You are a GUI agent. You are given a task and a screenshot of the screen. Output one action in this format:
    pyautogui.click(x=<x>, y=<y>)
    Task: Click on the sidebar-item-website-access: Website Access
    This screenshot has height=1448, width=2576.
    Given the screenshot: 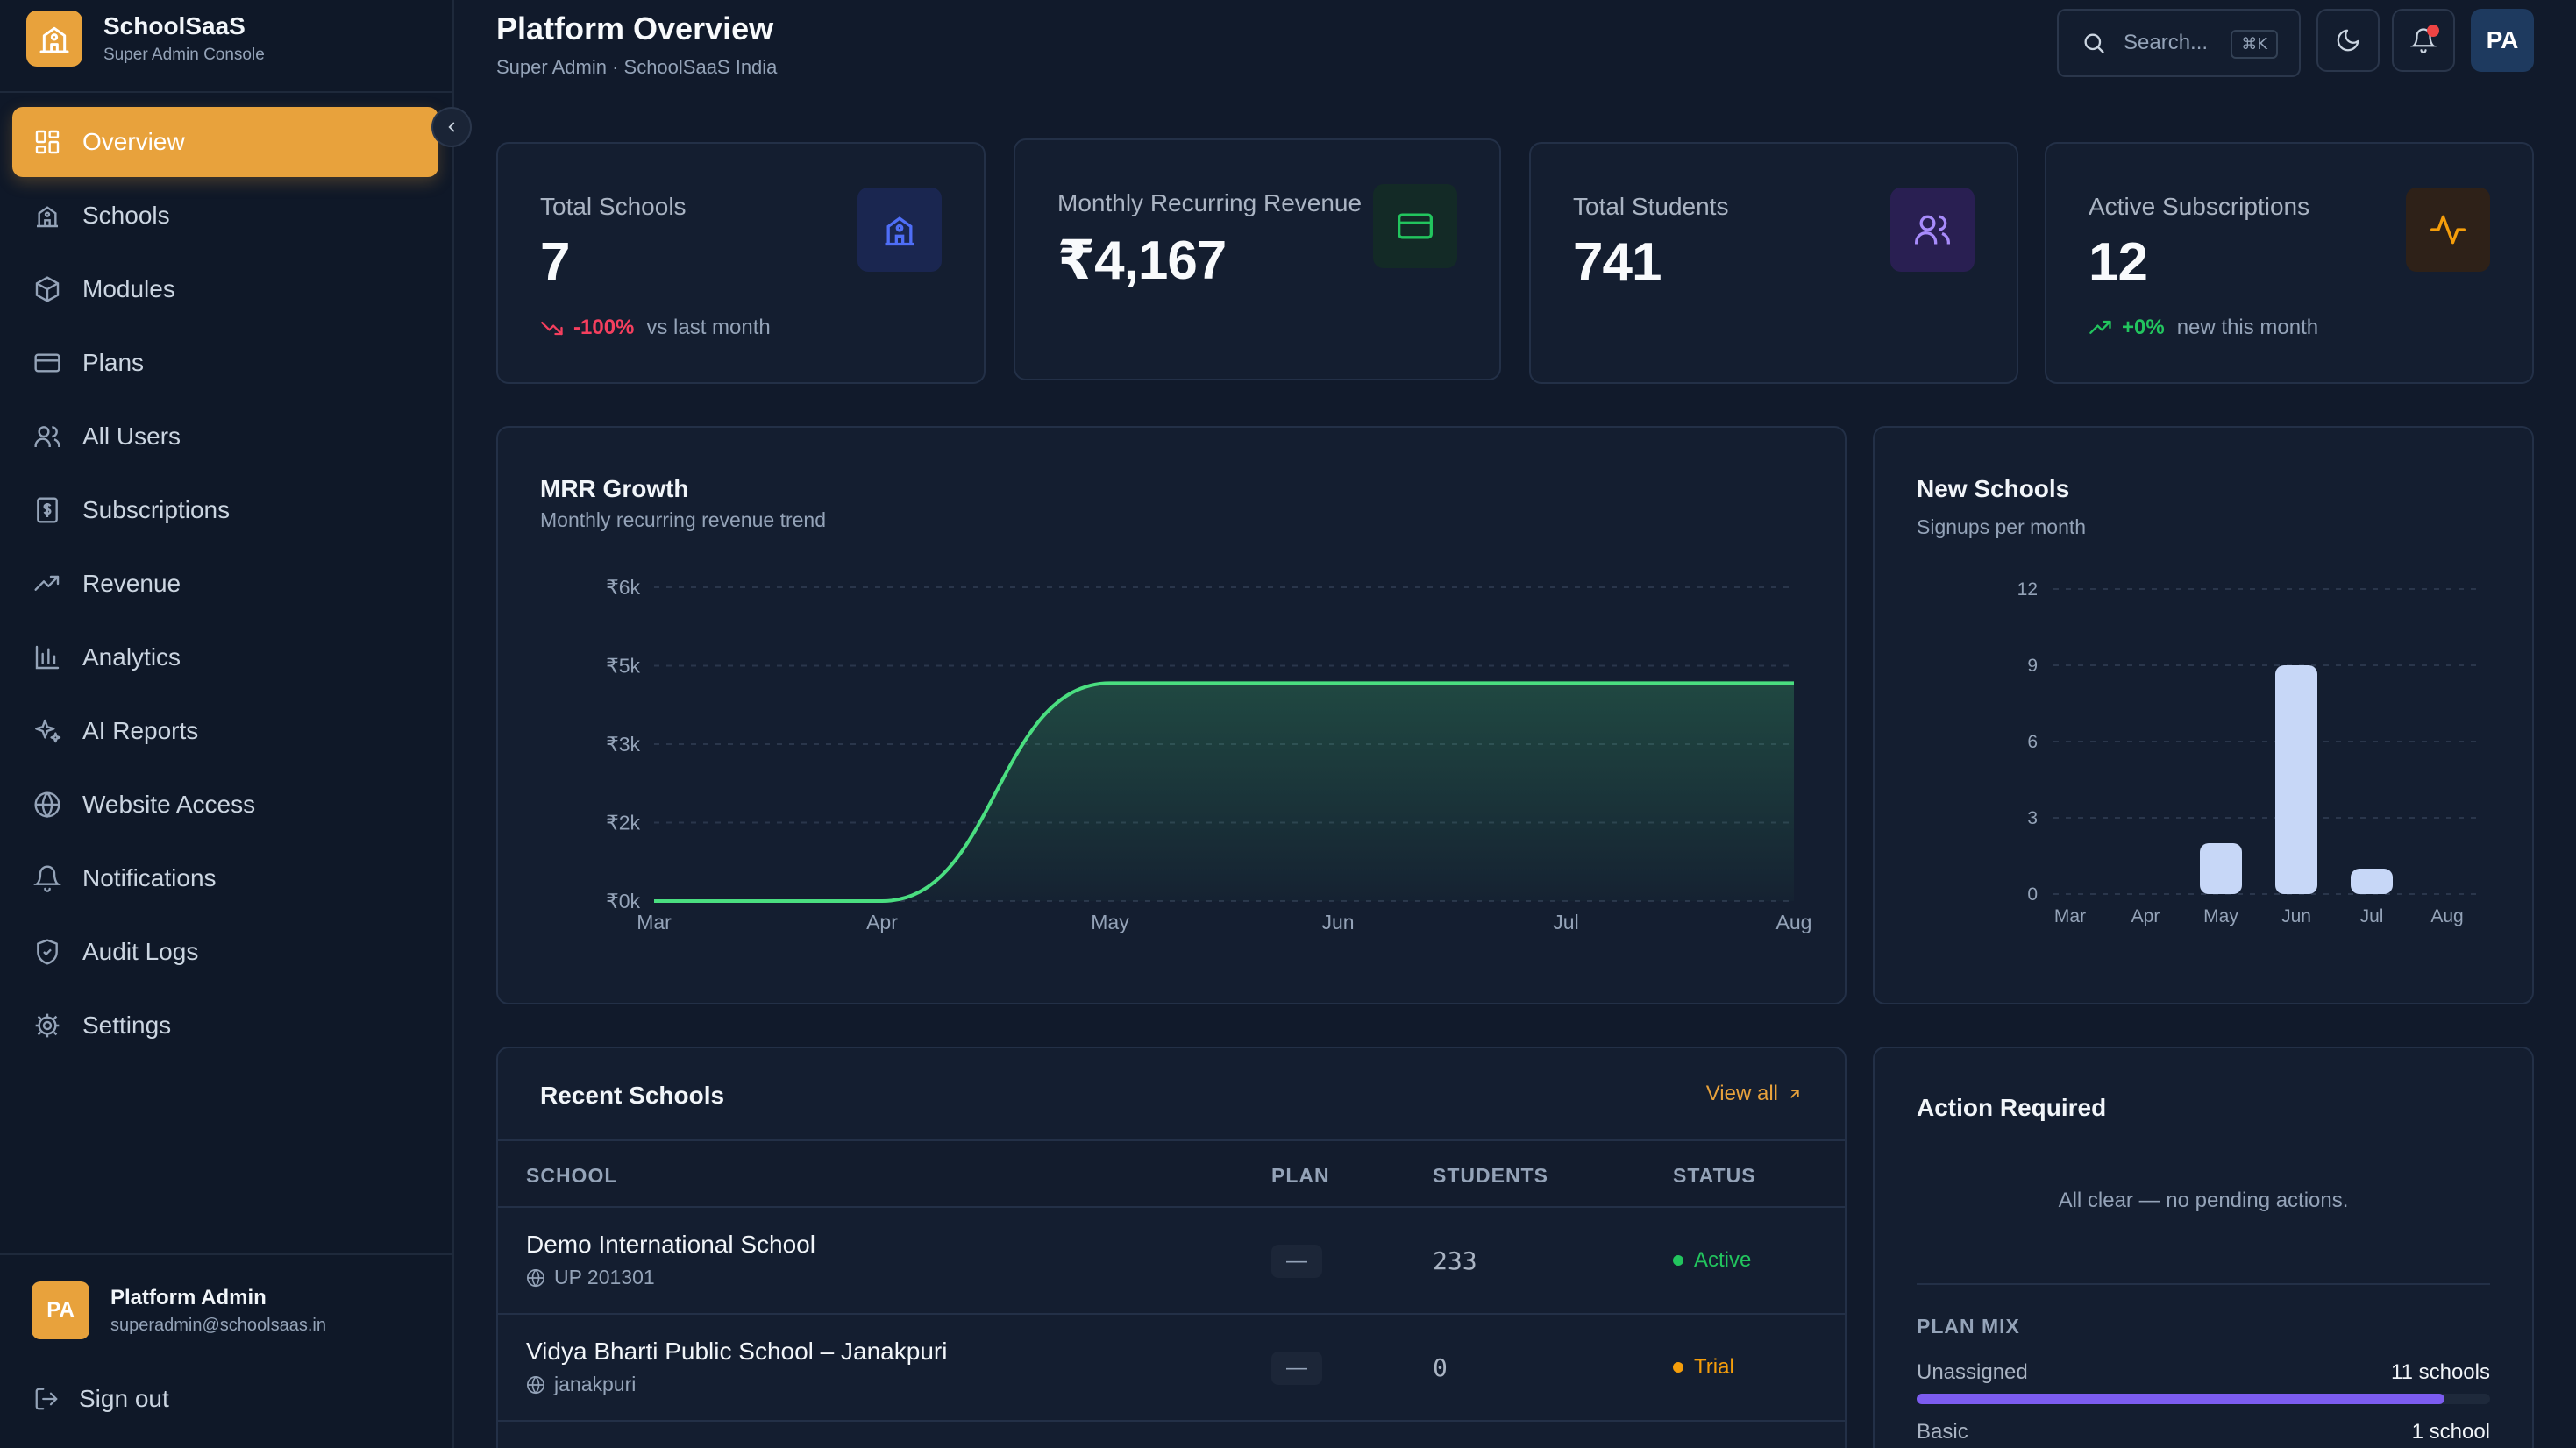 What is the action you would take?
    pyautogui.click(x=225, y=805)
    